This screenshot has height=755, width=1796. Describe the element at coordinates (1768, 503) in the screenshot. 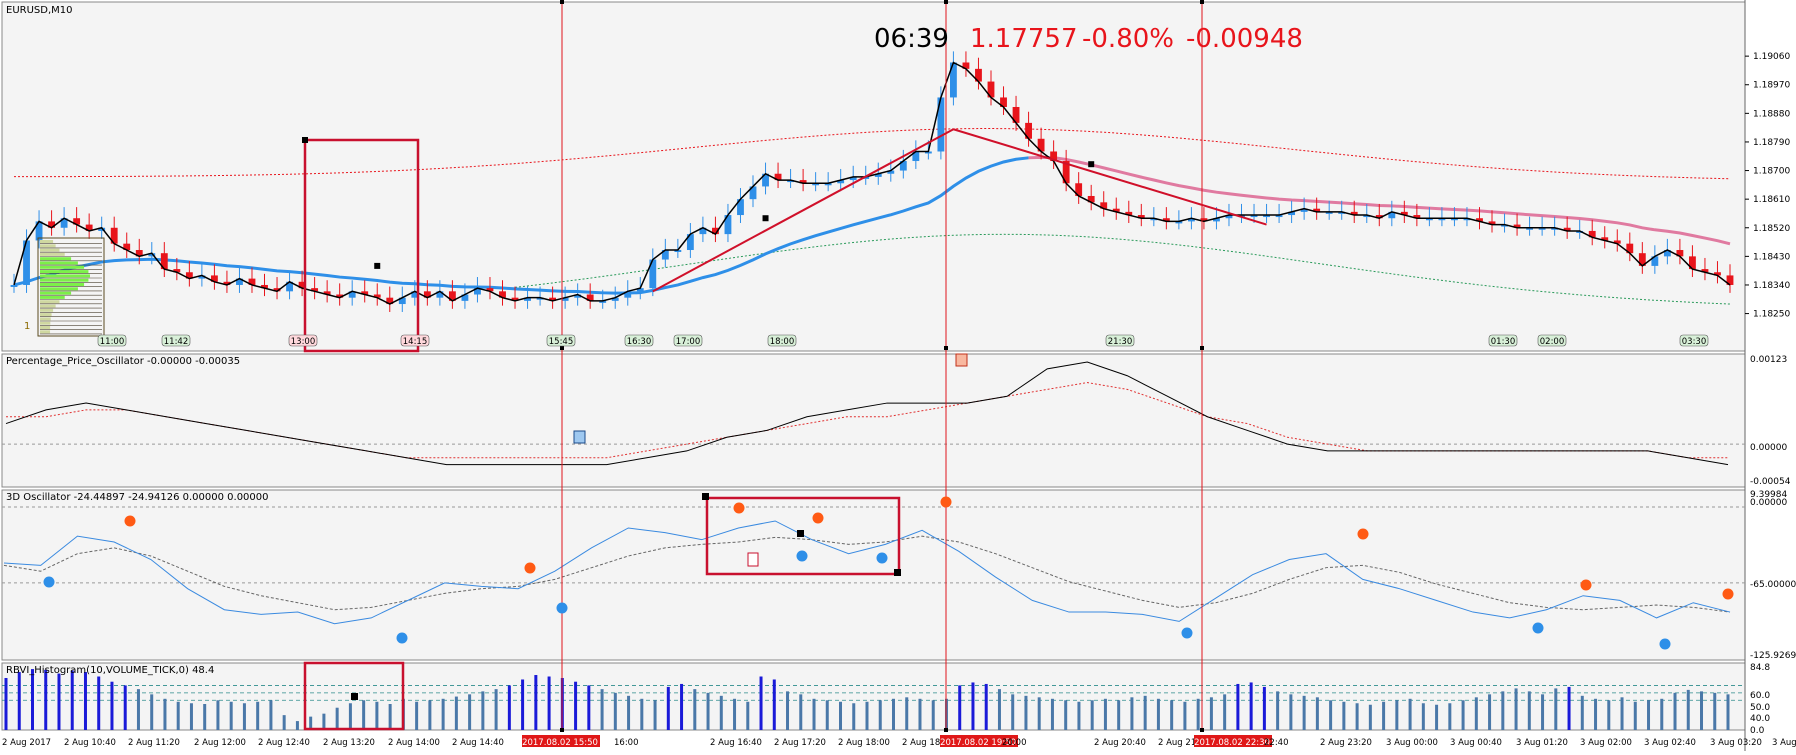

I see `osc3d-axis-tick: 0.00000` at that location.